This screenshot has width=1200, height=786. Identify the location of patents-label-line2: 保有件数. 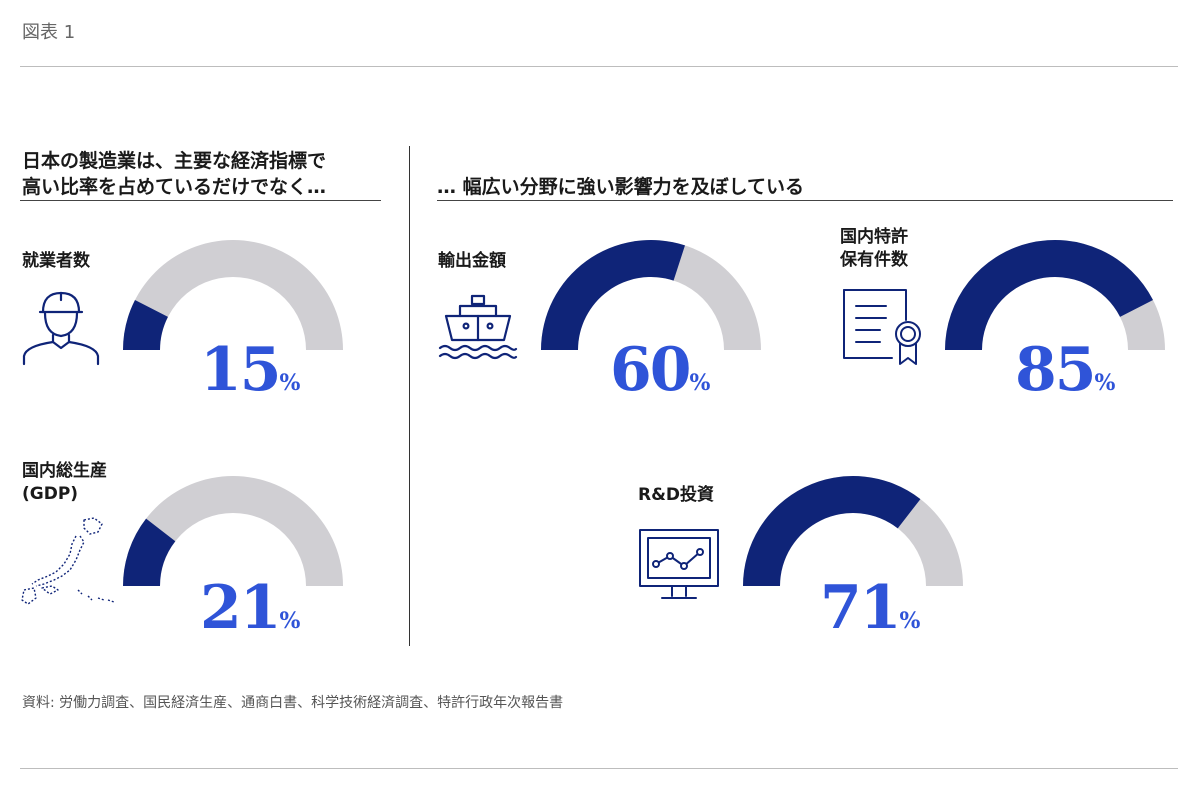
(874, 260).